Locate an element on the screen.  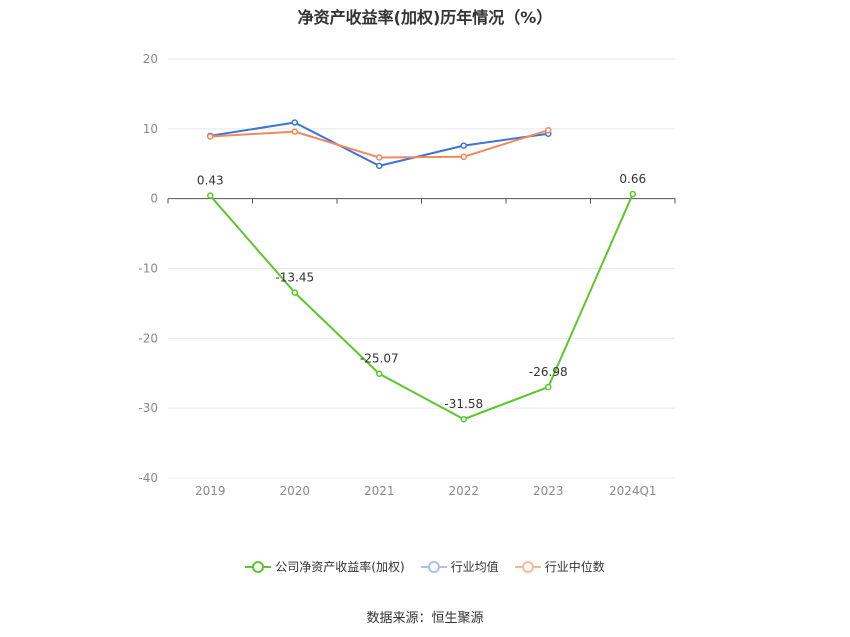
chart-title: 净资产收益率(加权)历年情况（%） is located at coordinates (425, 17).